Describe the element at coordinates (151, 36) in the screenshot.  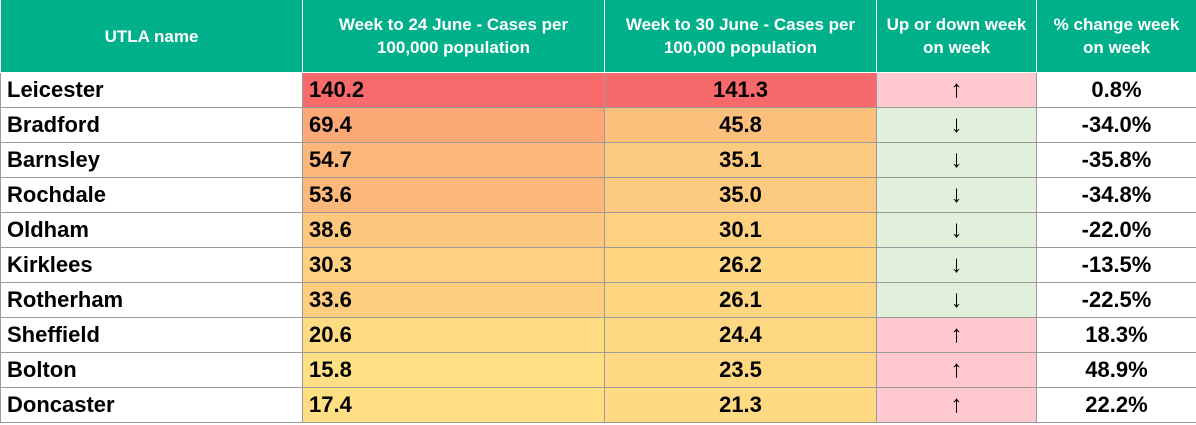
I see `header-utla-name: UTLA name` at that location.